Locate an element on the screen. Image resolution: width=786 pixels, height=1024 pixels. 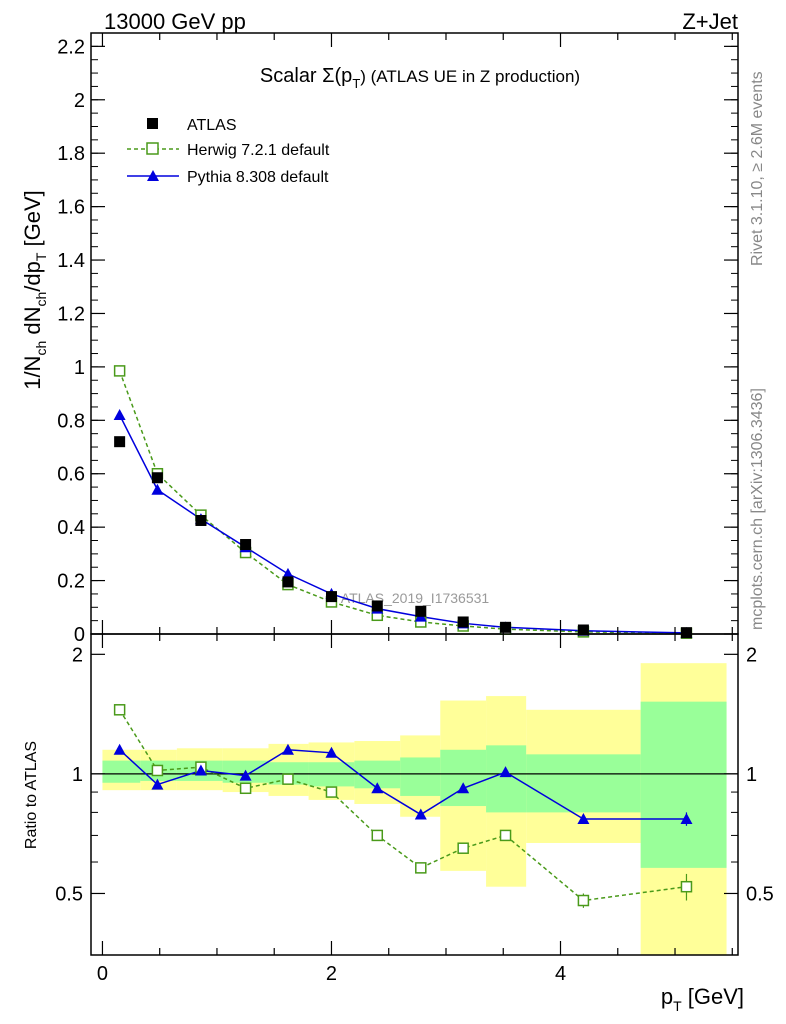
ylabel-part-a: 1/N is located at coordinates (32, 373).